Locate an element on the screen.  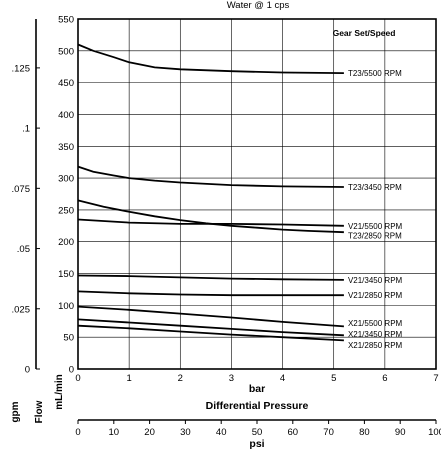
y-tick-label: 250 is located at coordinates (66, 210).